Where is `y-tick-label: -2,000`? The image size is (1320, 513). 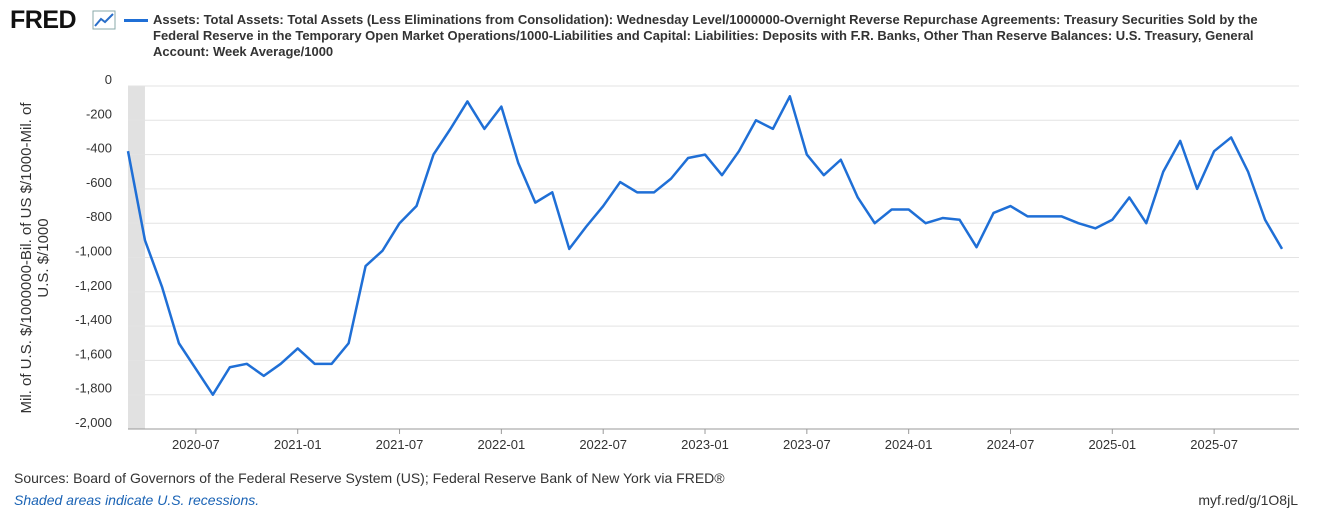
y-tick-label: -2,000 is located at coordinates (93, 422).